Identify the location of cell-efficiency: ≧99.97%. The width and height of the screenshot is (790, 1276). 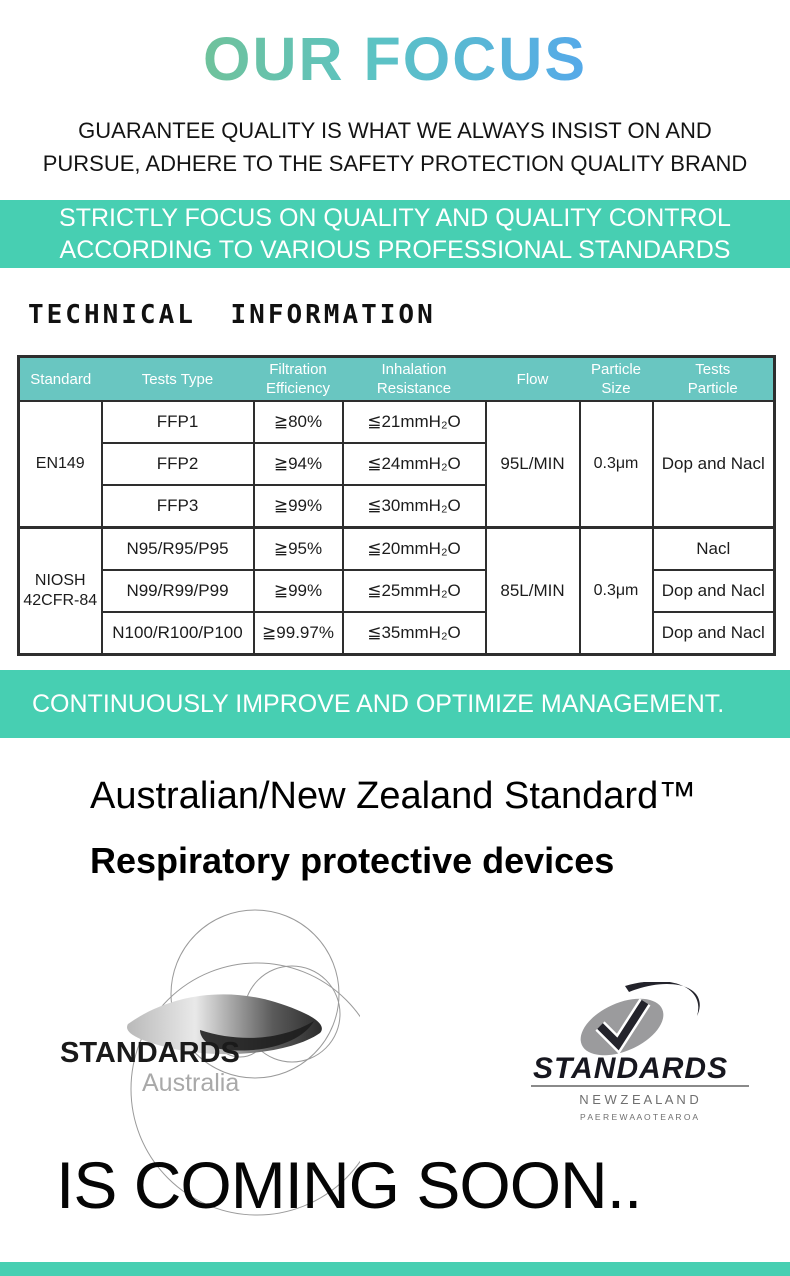
(298, 633).